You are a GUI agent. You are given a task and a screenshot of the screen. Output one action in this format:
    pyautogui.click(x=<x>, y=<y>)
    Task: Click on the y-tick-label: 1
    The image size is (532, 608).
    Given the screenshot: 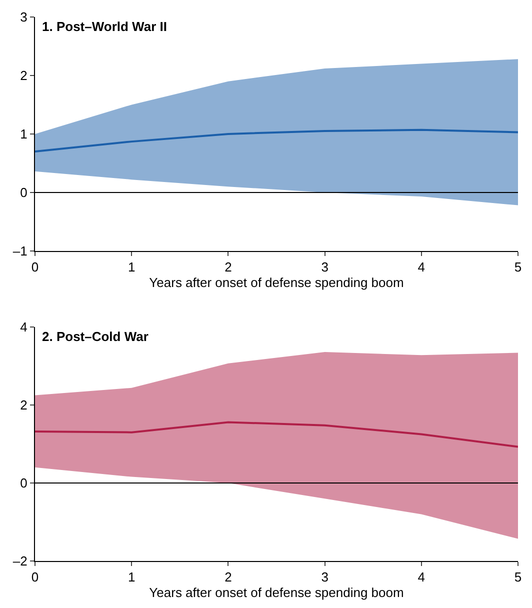 What is the action you would take?
    pyautogui.click(x=24, y=134)
    